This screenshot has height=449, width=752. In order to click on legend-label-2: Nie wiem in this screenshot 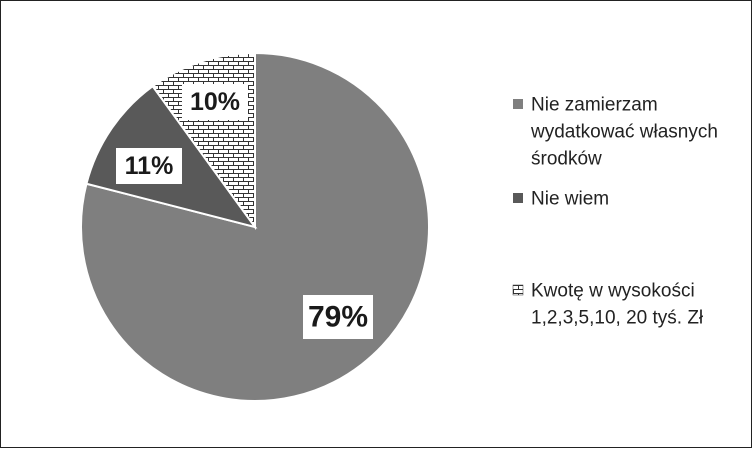, I will do `click(570, 199)`.